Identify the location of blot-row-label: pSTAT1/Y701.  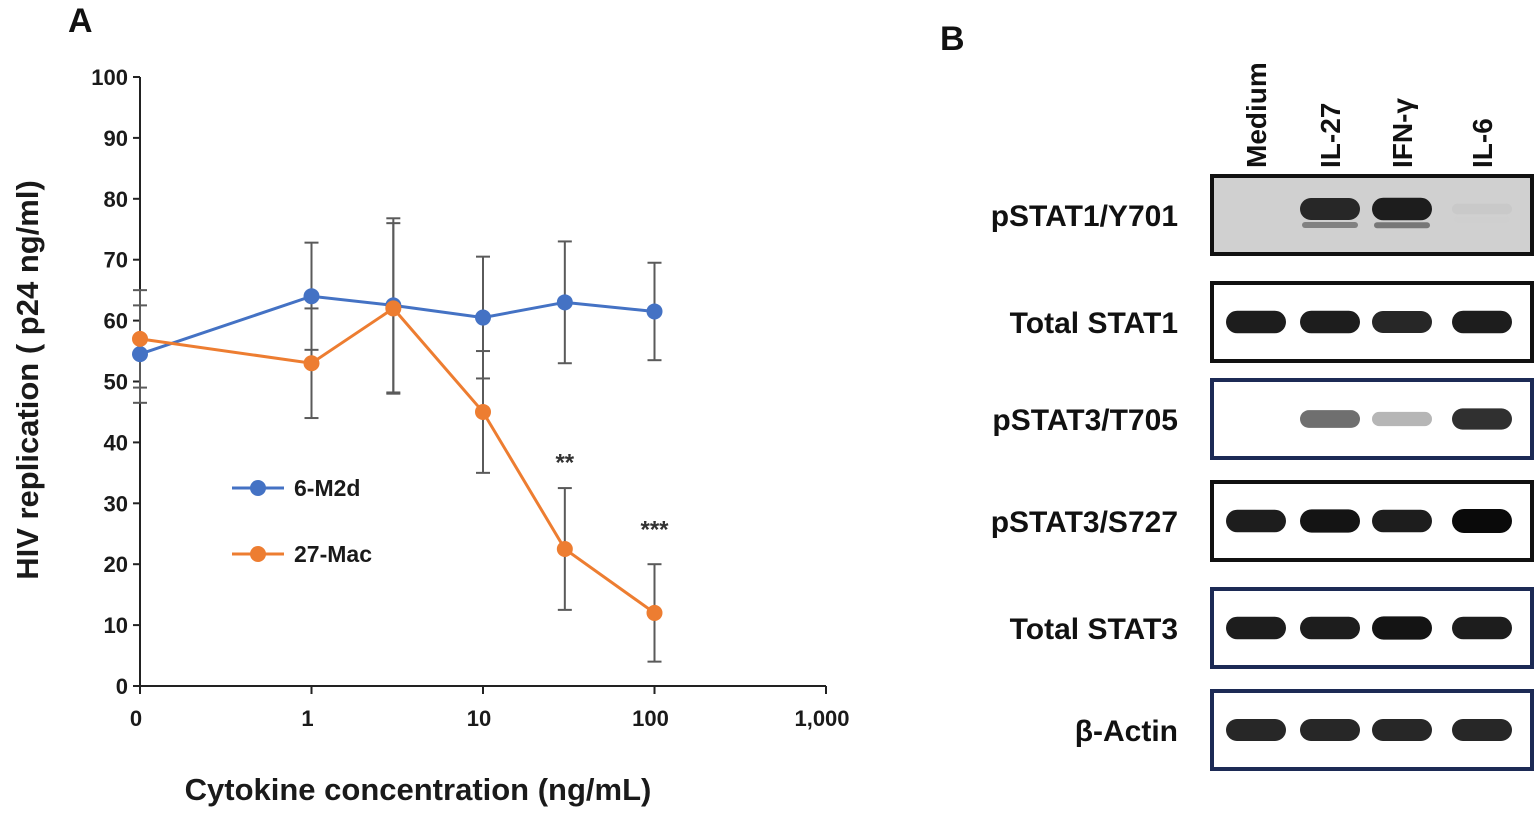
(1084, 216).